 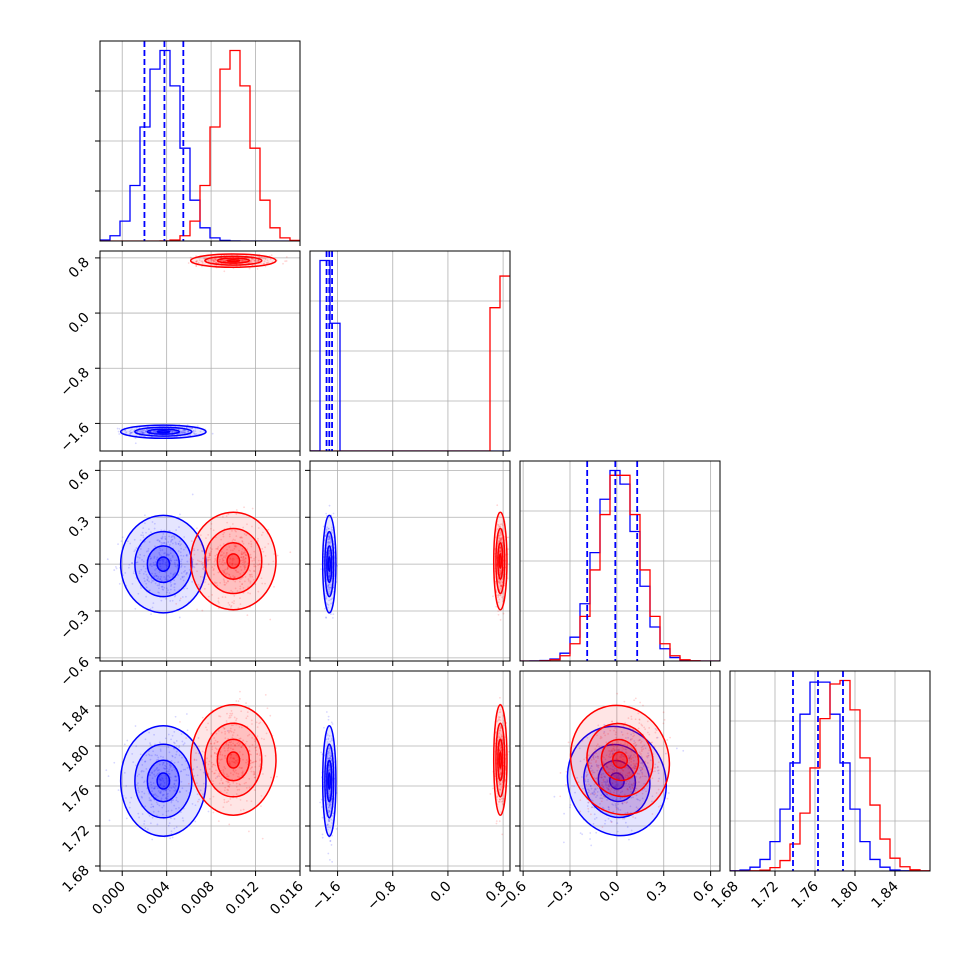 I want to click on panel-1-1-grid, so click(x=410, y=353).